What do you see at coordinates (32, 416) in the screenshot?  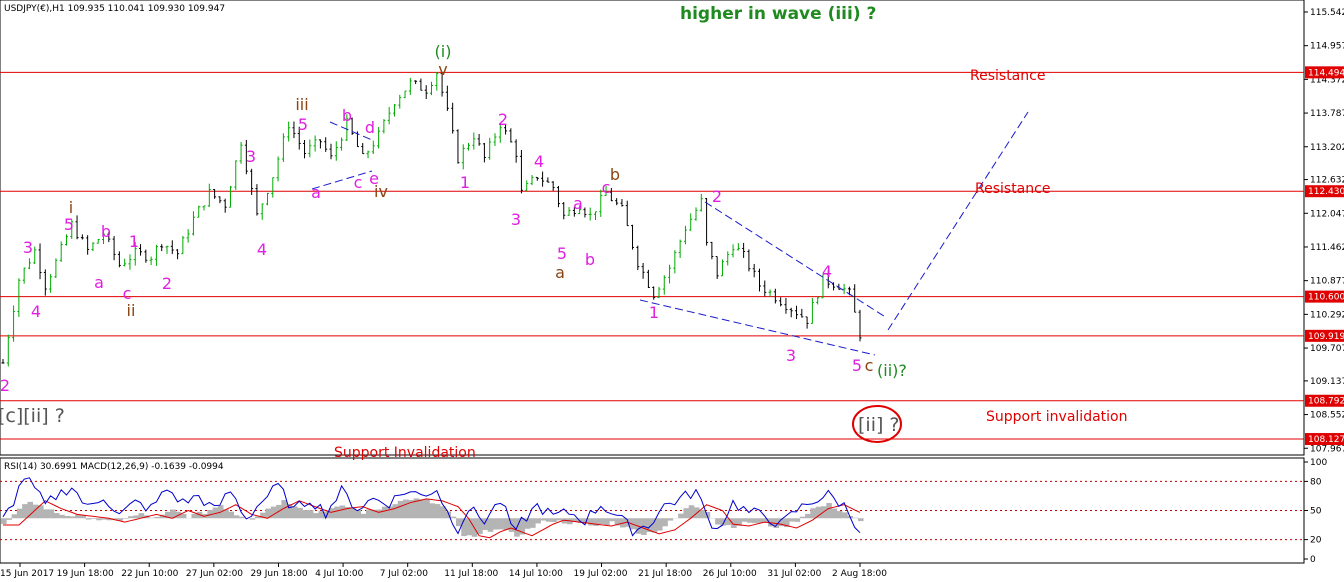 I see `left-wave-label: [c][ii] ?` at bounding box center [32, 416].